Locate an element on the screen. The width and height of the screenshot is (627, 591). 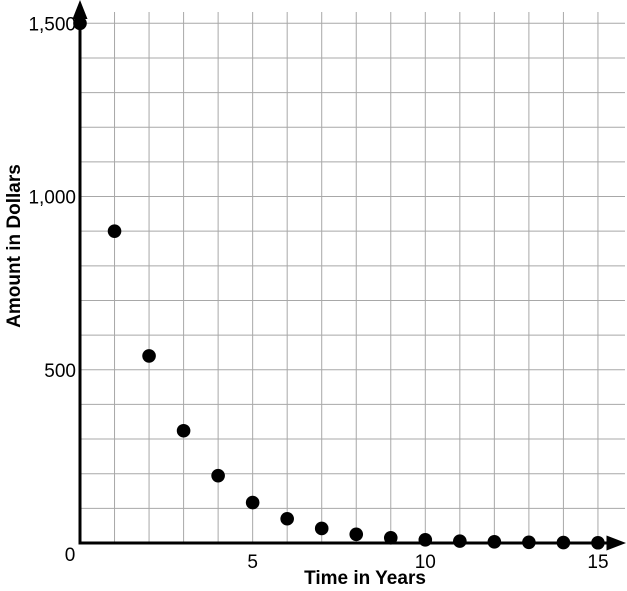
x-tick-label: 10 is located at coordinates (425, 562).